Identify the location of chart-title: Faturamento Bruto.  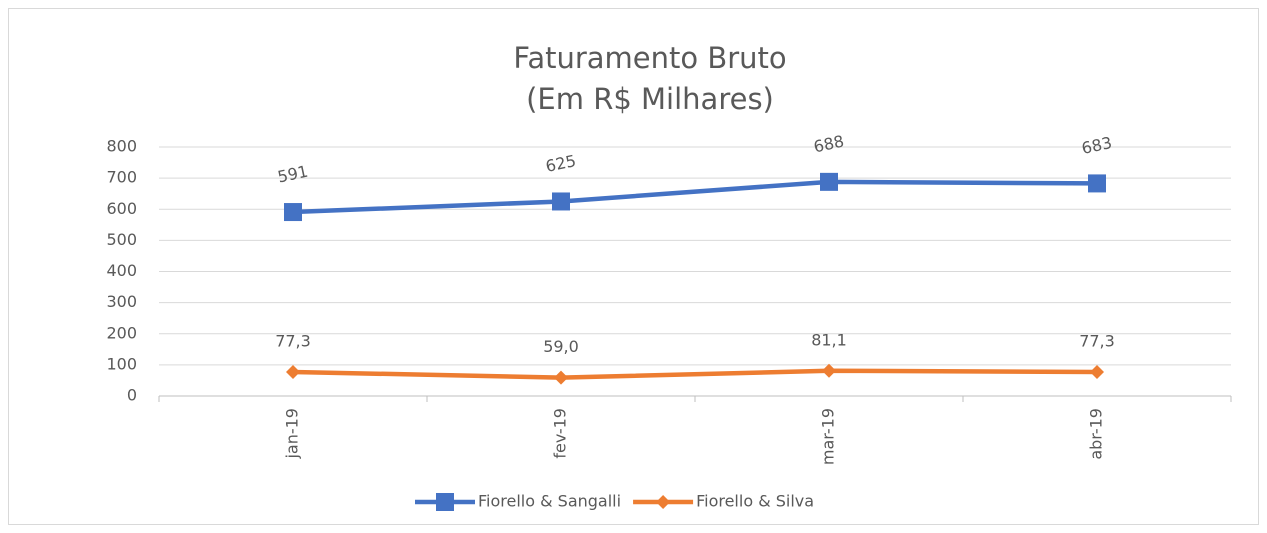
(649, 58).